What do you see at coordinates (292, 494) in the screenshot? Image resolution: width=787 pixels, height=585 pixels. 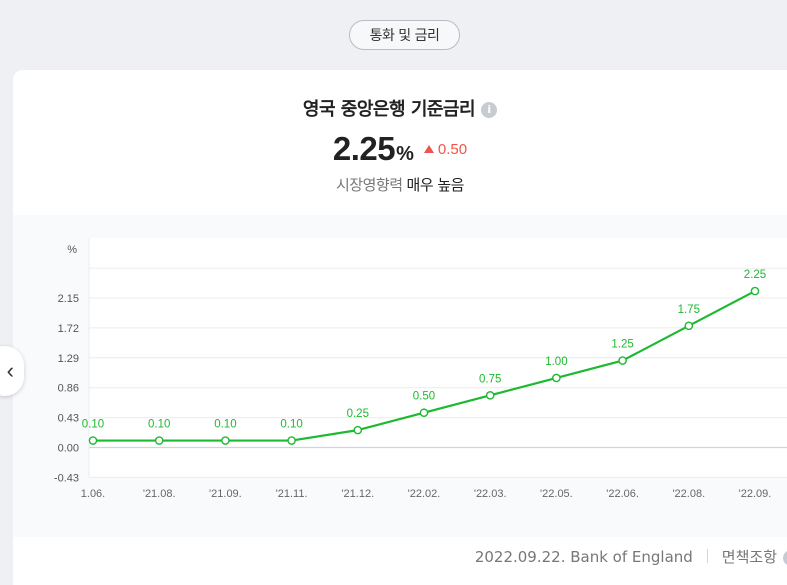 I see `x-tick-label: '21.11.` at bounding box center [292, 494].